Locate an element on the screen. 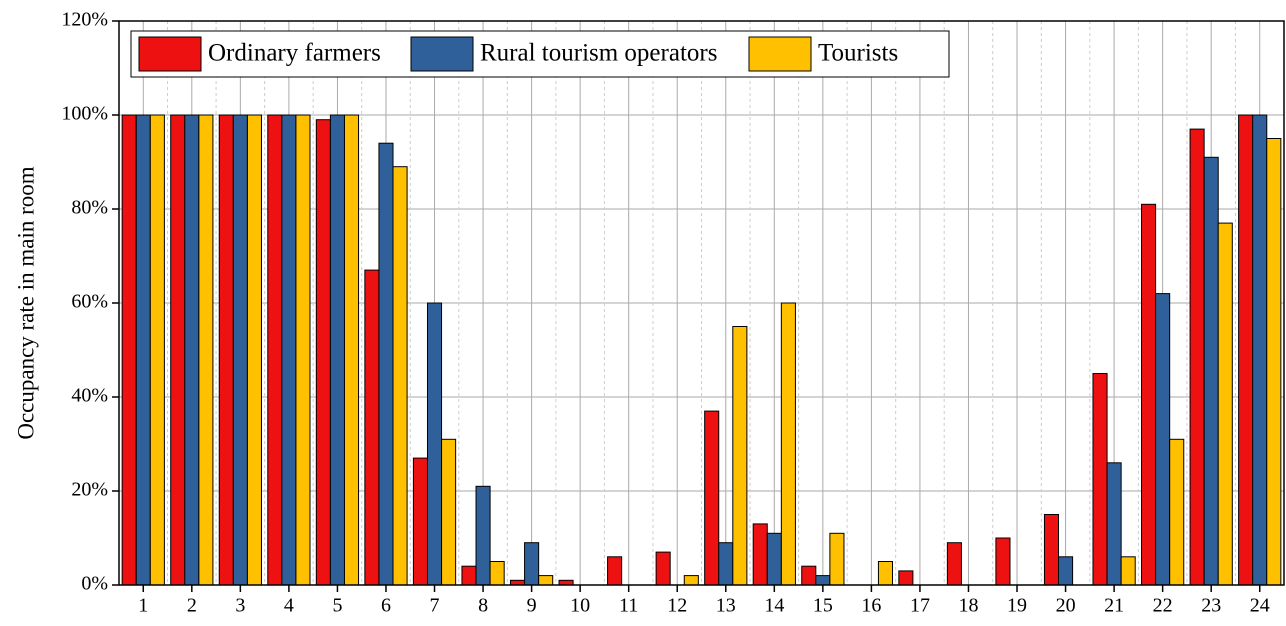 Image resolution: width=1286 pixels, height=626 pixels. x-tick-label: 4 is located at coordinates (289, 606).